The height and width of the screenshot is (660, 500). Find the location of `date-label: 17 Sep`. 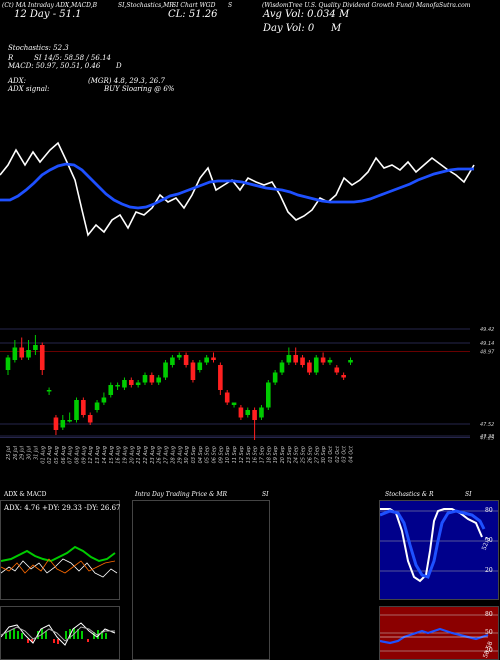

date-label: 17 Sep is located at coordinates (262, 454).